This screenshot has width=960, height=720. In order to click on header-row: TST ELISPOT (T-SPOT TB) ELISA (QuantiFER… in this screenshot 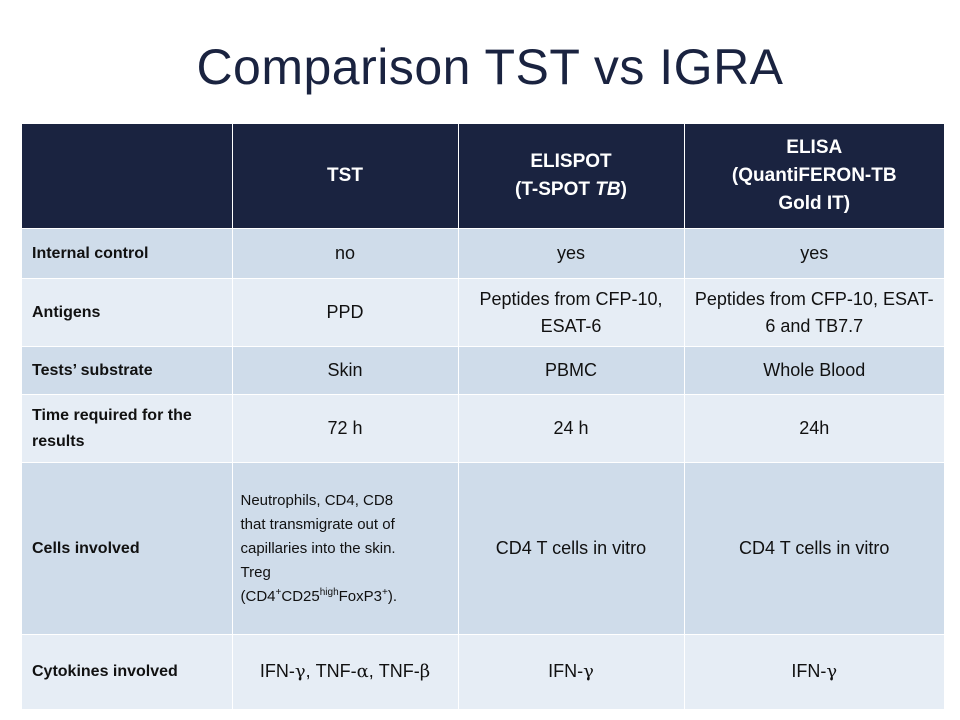, I will do `click(483, 176)`.